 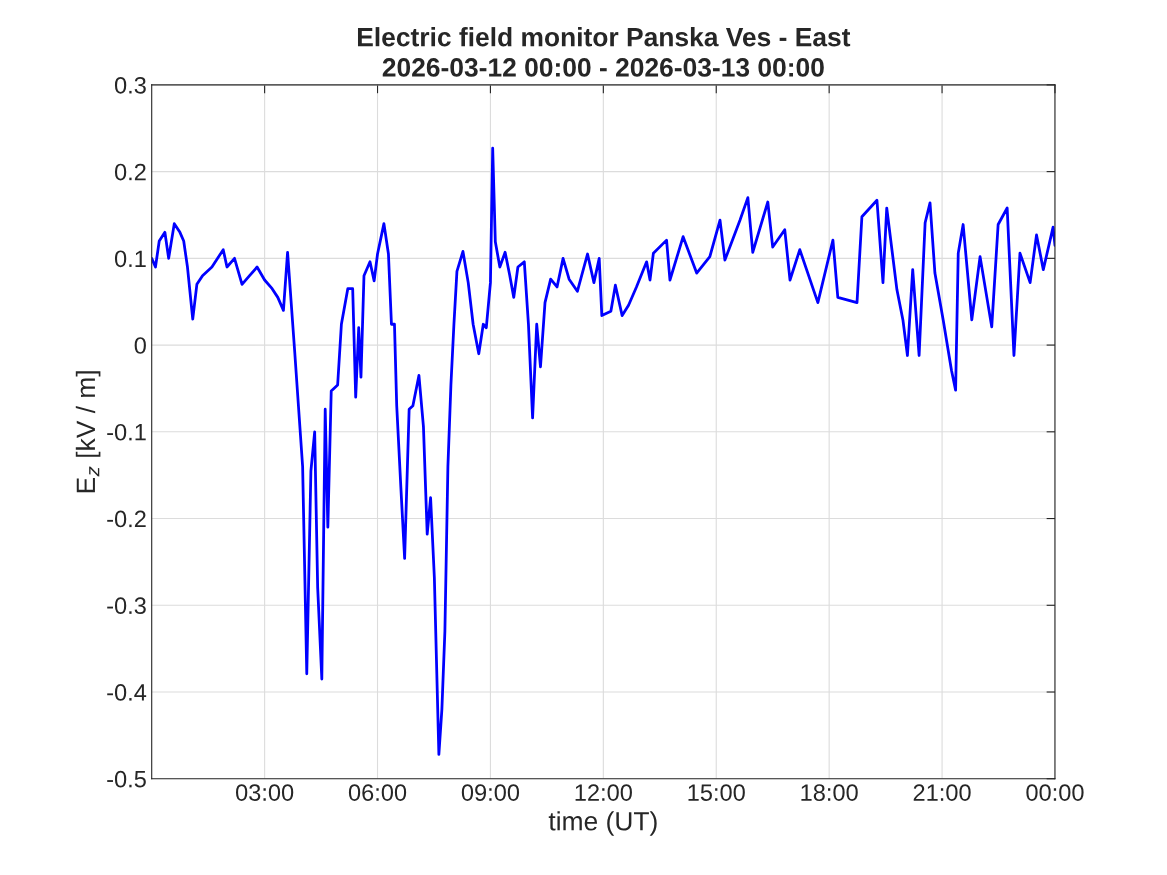 What do you see at coordinates (126, 779) in the screenshot?
I see `y-tick-label: -0.5` at bounding box center [126, 779].